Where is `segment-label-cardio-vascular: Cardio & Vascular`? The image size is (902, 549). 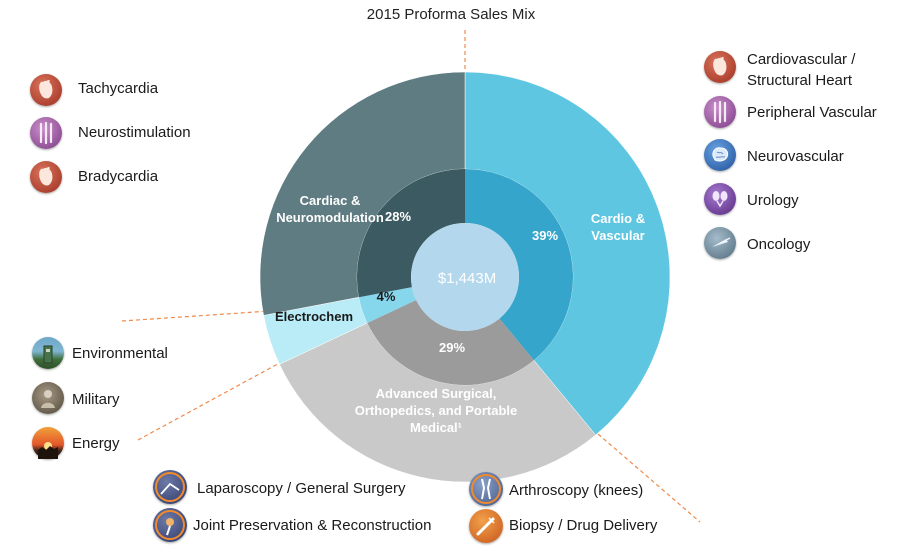
segment-label-cardio-vascular: Cardio & Vascular is located at coordinates (618, 227).